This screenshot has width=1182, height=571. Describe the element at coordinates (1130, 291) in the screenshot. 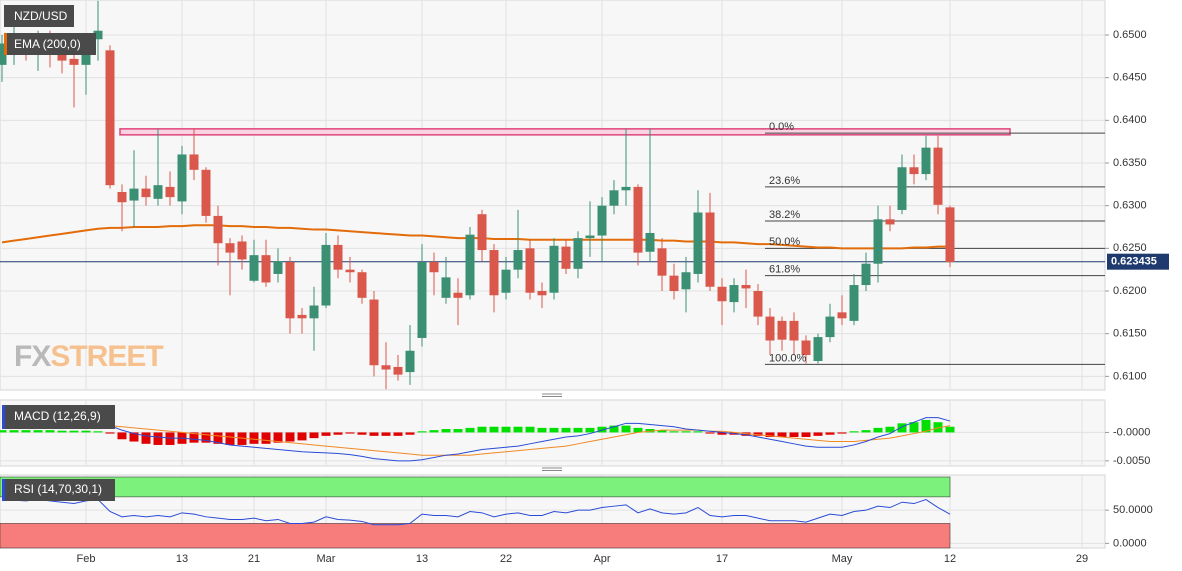

I see `y-tick-label: 0.6200` at that location.